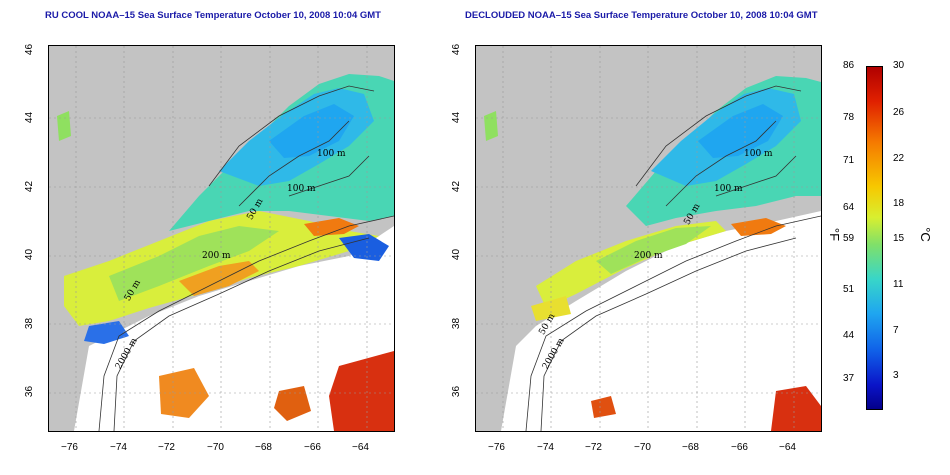 This screenshot has height=475, width=950. What do you see at coordinates (899, 238) in the screenshot?
I see `colorbar-c-label: 15` at bounding box center [899, 238].